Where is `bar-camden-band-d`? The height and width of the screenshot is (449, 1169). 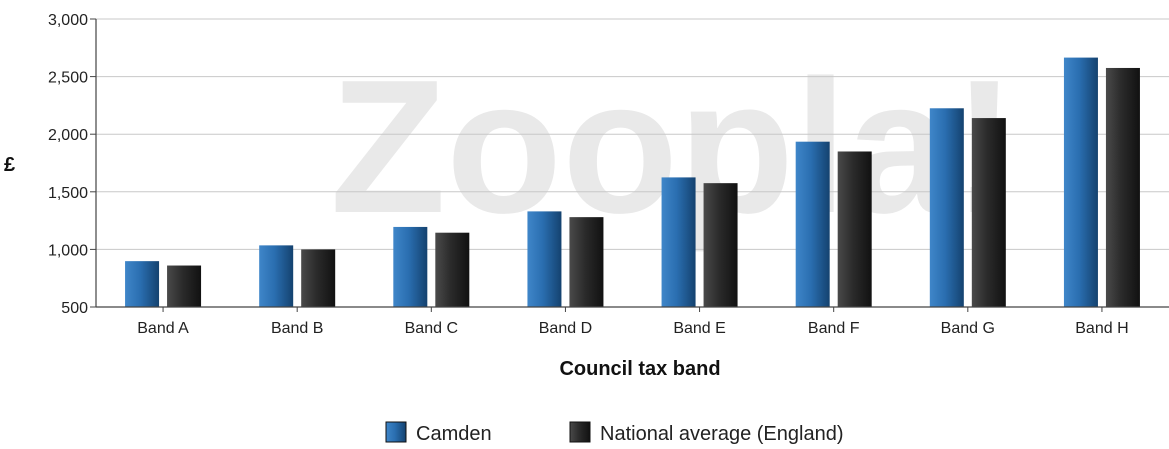
bar-camden-band-d is located at coordinates (544, 259).